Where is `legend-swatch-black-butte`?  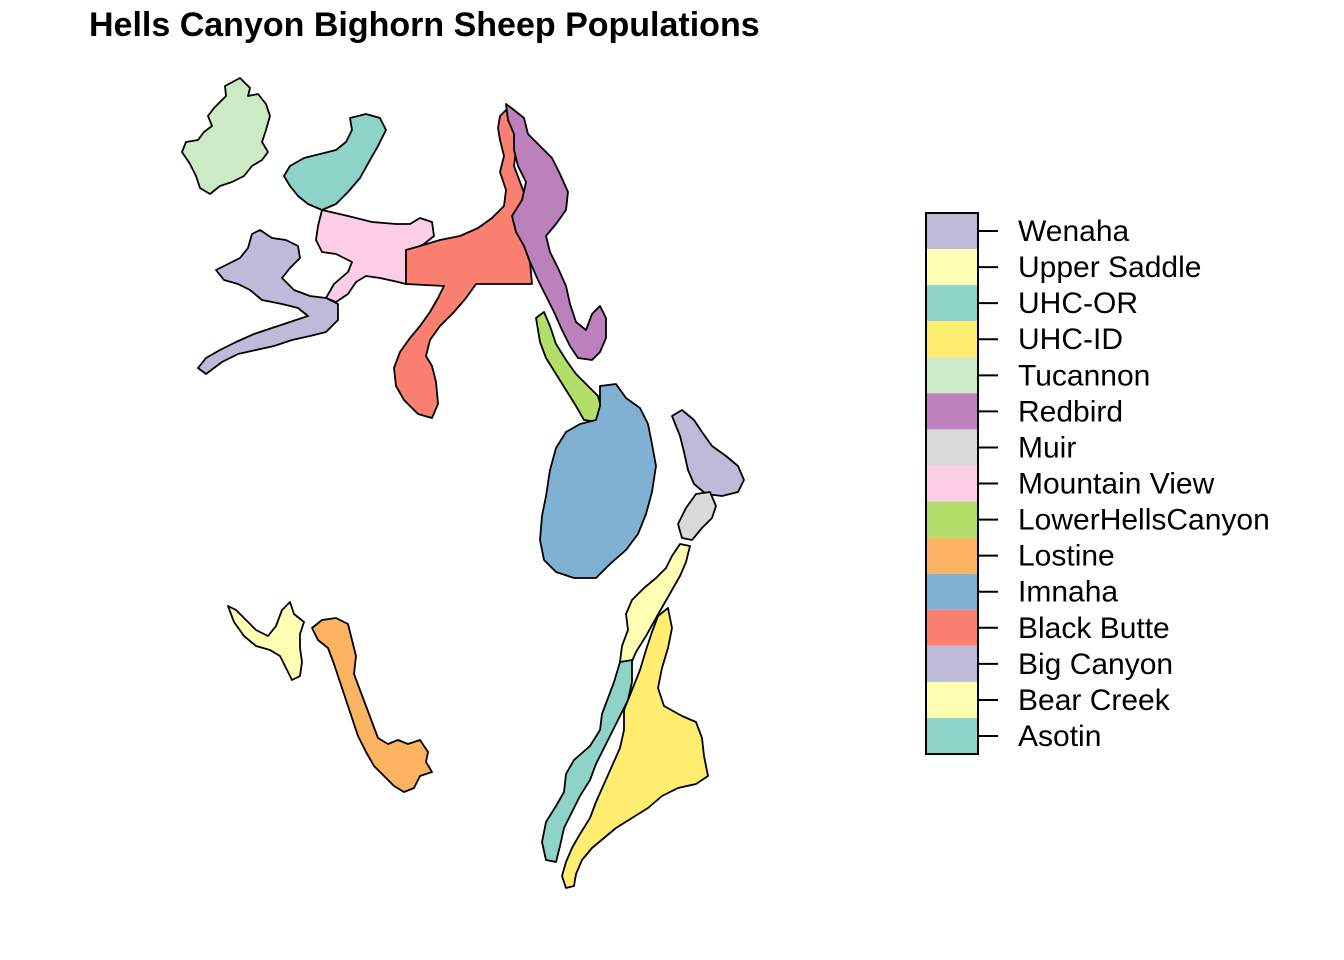
legend-swatch-black-butte is located at coordinates (952, 627).